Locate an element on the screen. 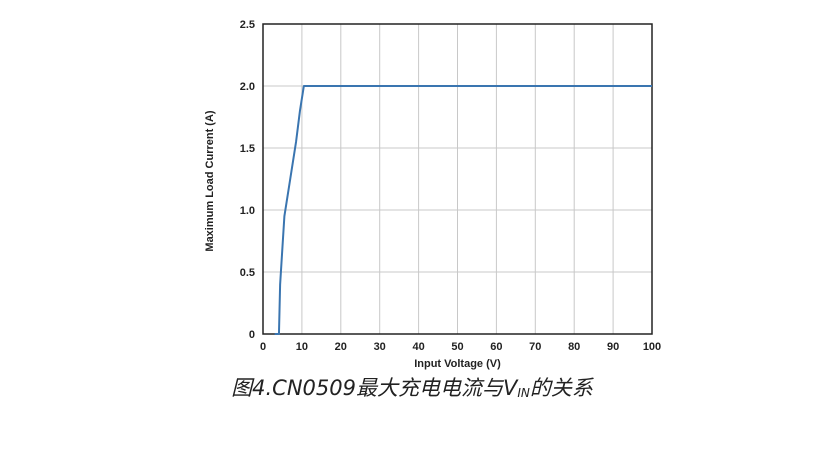 The image size is (824, 452). x-axis-label: Input Voltage (V) is located at coordinates (457, 364).